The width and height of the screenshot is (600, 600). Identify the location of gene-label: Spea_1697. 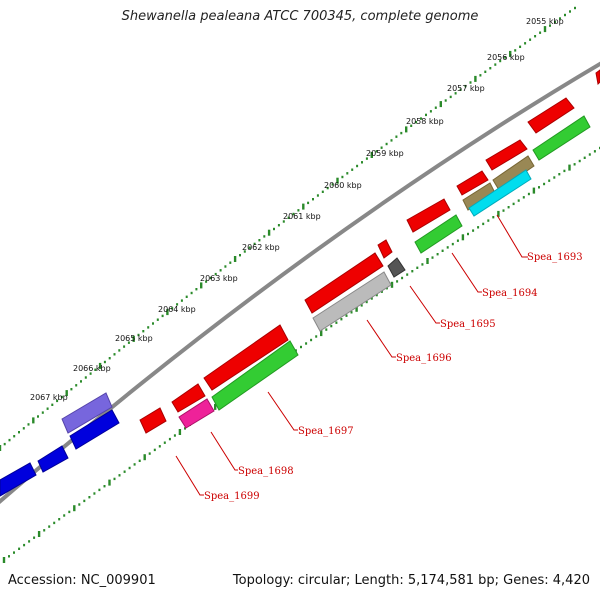
(326, 431).